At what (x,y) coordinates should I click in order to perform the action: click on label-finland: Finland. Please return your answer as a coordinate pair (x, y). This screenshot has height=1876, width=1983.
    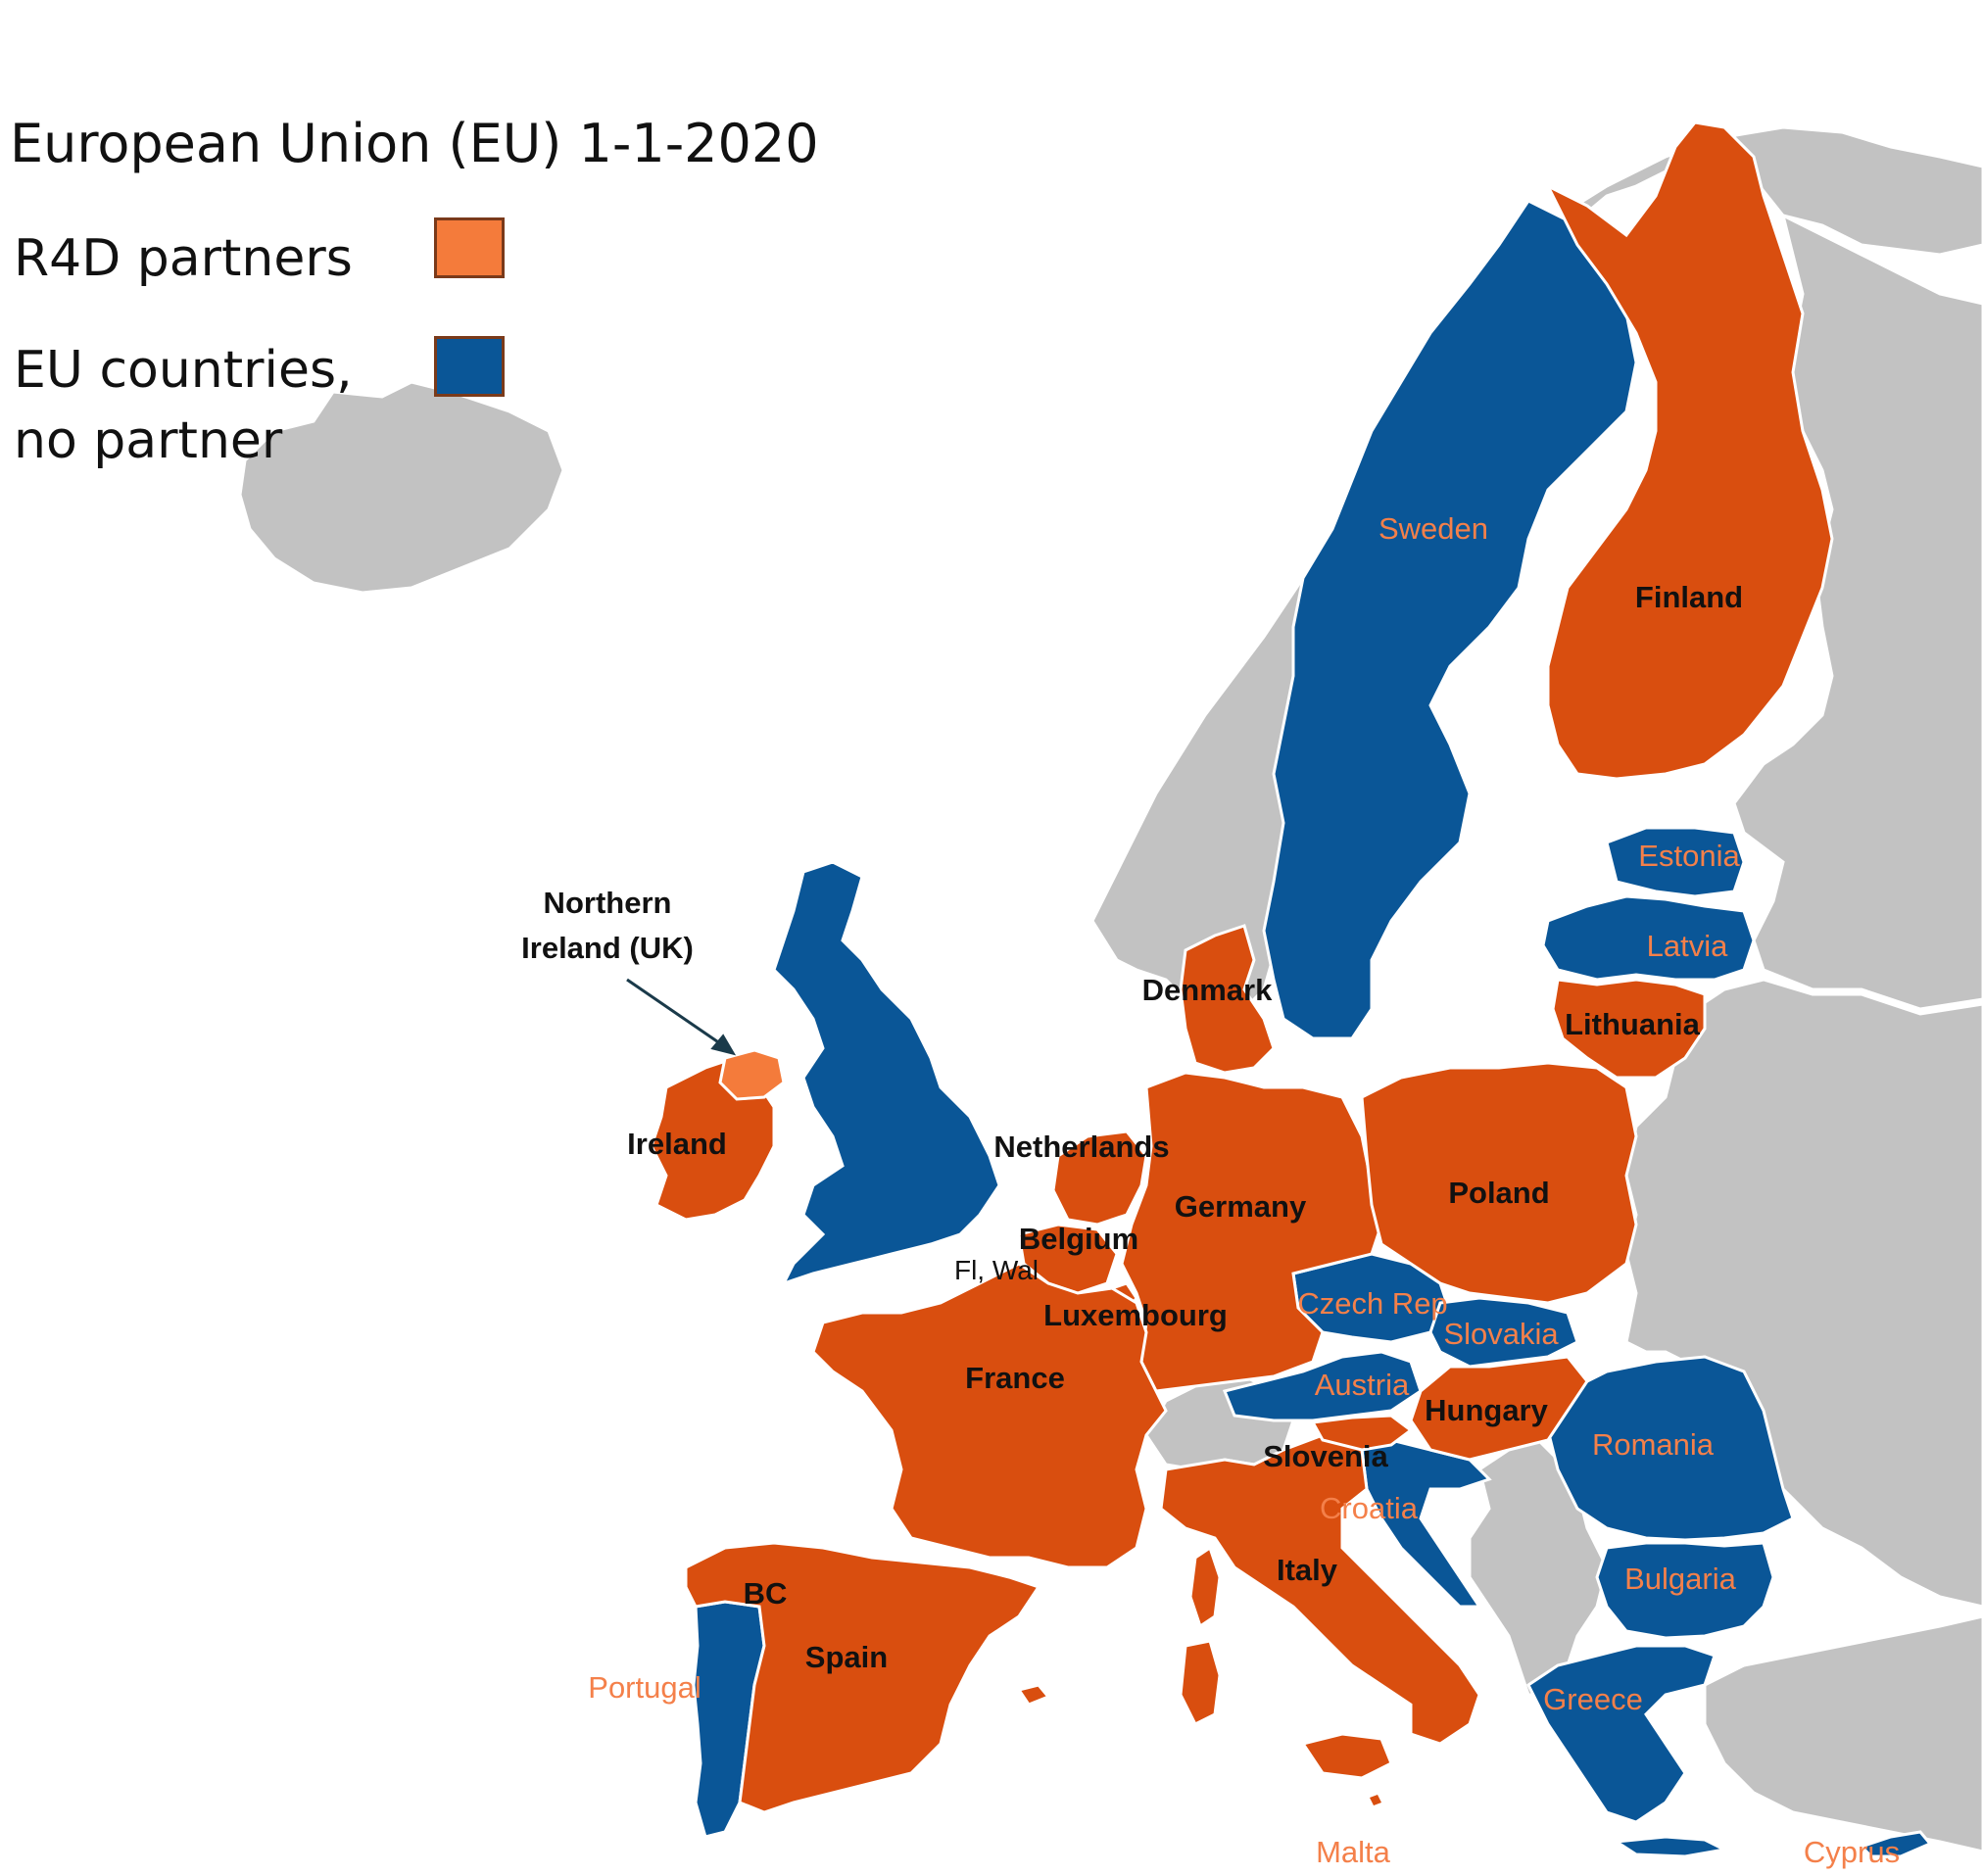
    Looking at the image, I should click on (1689, 597).